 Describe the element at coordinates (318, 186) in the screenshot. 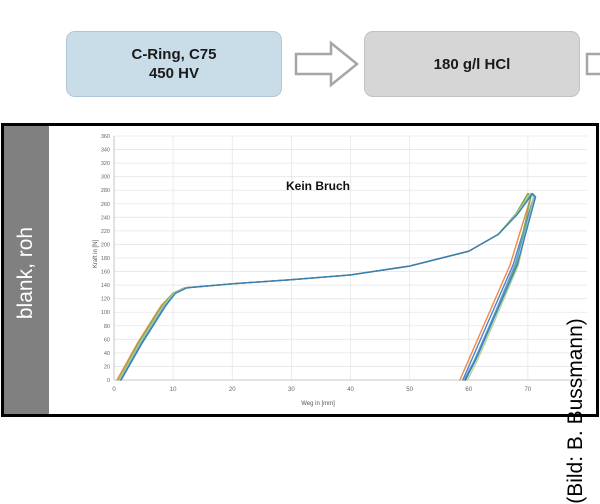

I see `chart-annotation: Kein Bruch` at that location.